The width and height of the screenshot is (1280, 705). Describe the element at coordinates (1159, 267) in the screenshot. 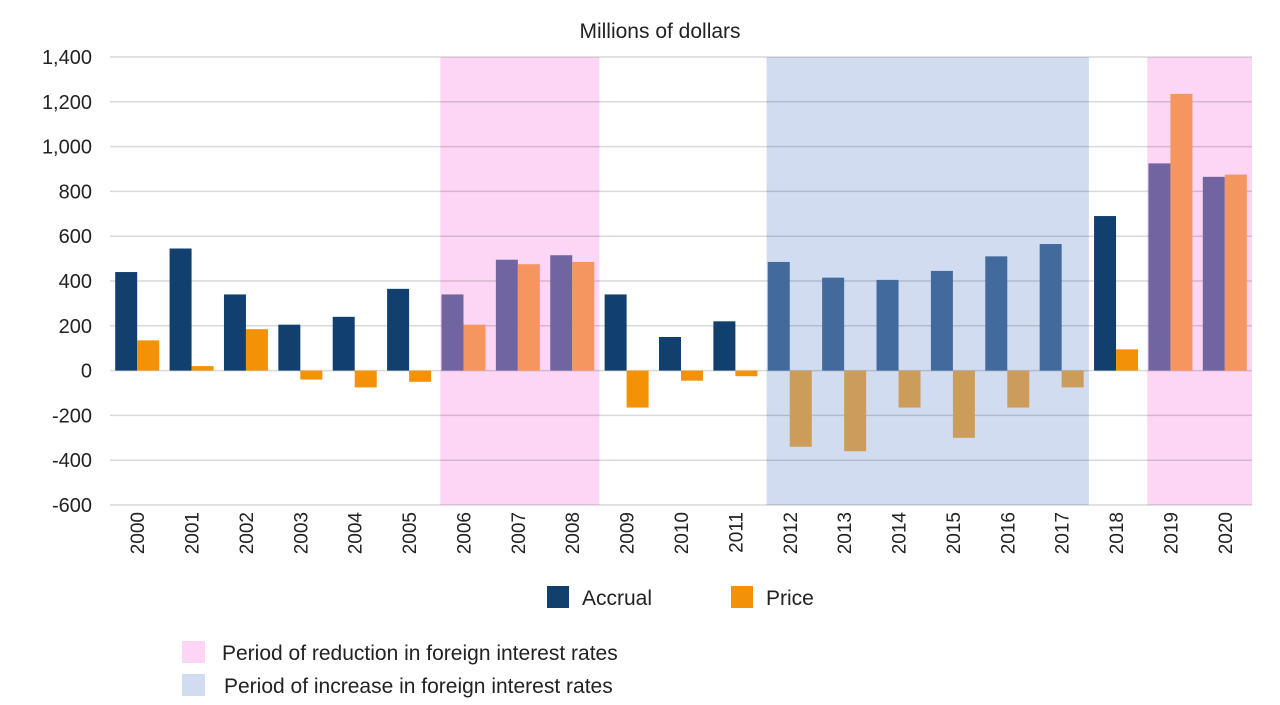

I see `accrual-bar-2019` at that location.